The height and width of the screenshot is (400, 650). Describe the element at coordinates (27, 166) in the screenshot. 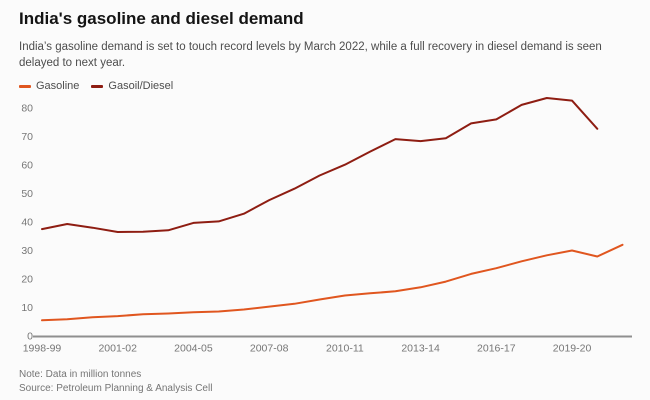

I see `y-axis-tick-label: 60` at that location.